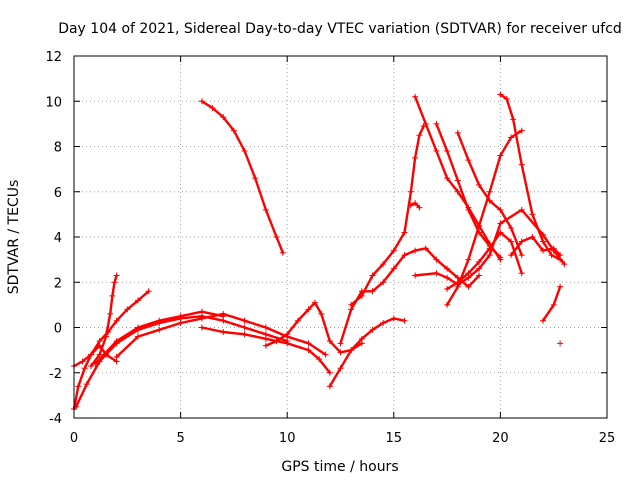  I want to click on x-tick-label: 20, so click(500, 438).